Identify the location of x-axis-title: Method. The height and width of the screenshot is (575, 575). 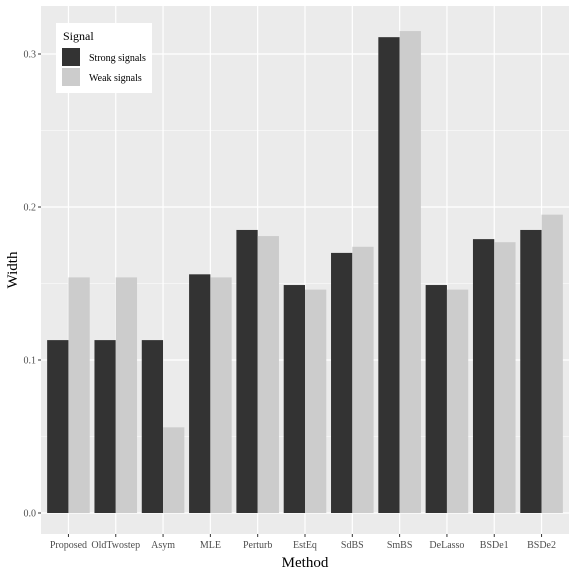
(305, 563).